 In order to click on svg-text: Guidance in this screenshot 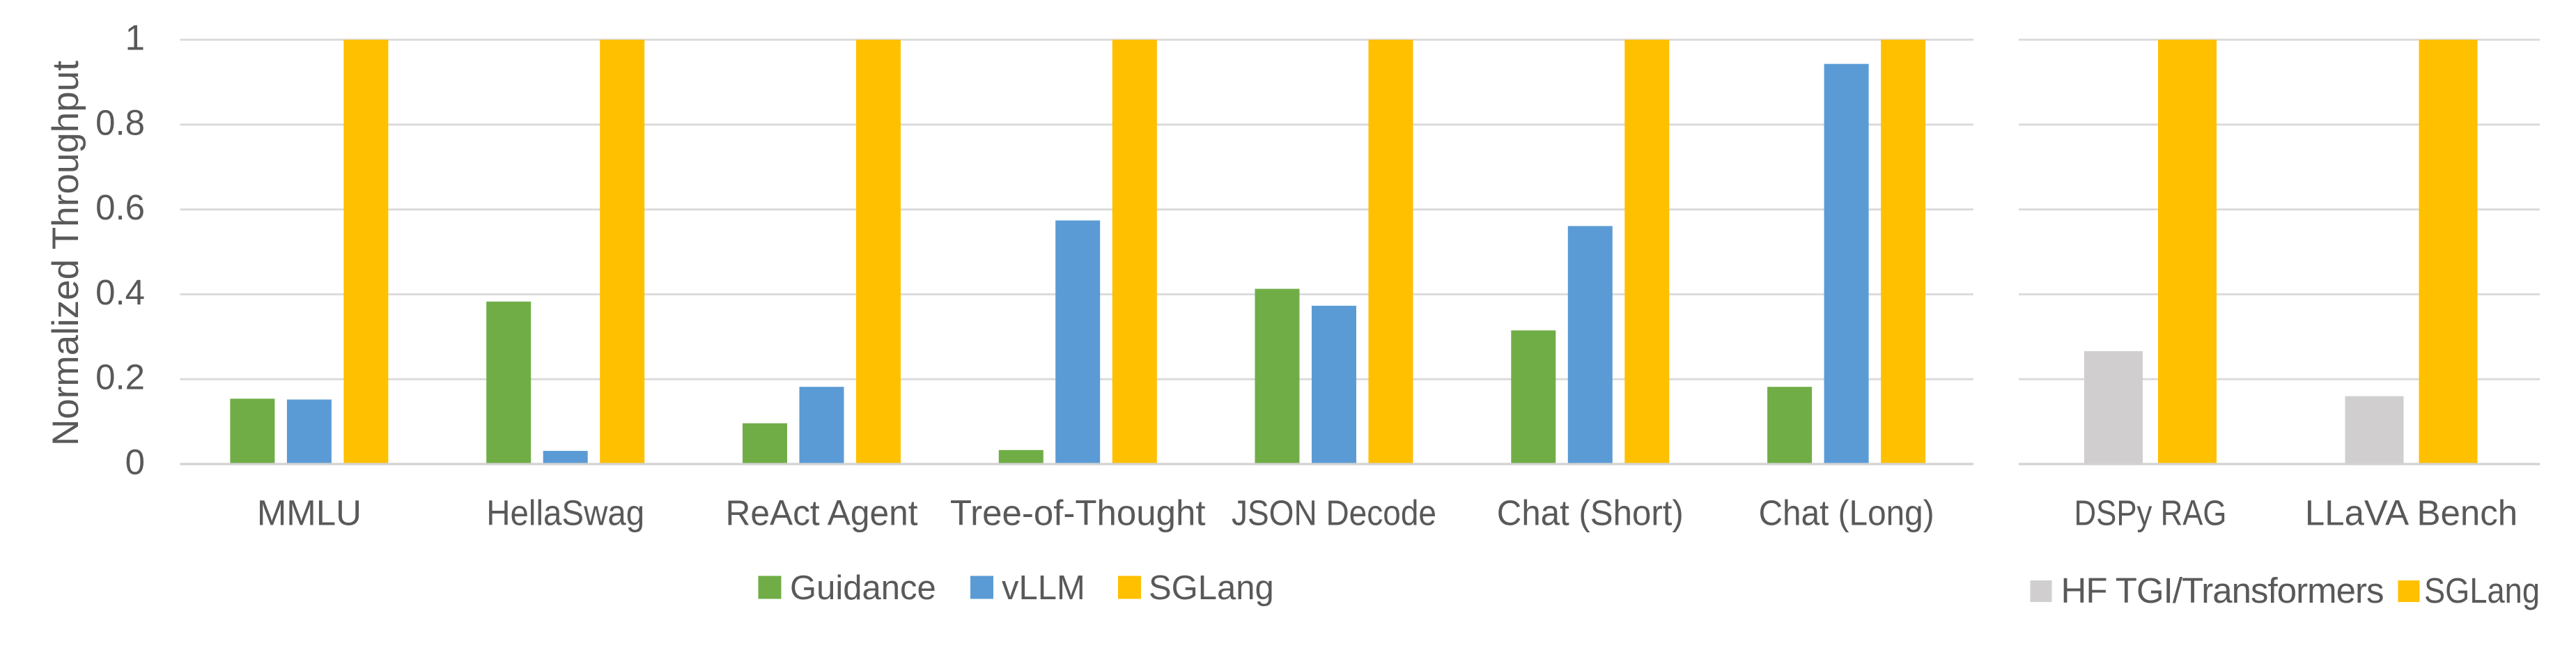, I will do `click(863, 588)`.